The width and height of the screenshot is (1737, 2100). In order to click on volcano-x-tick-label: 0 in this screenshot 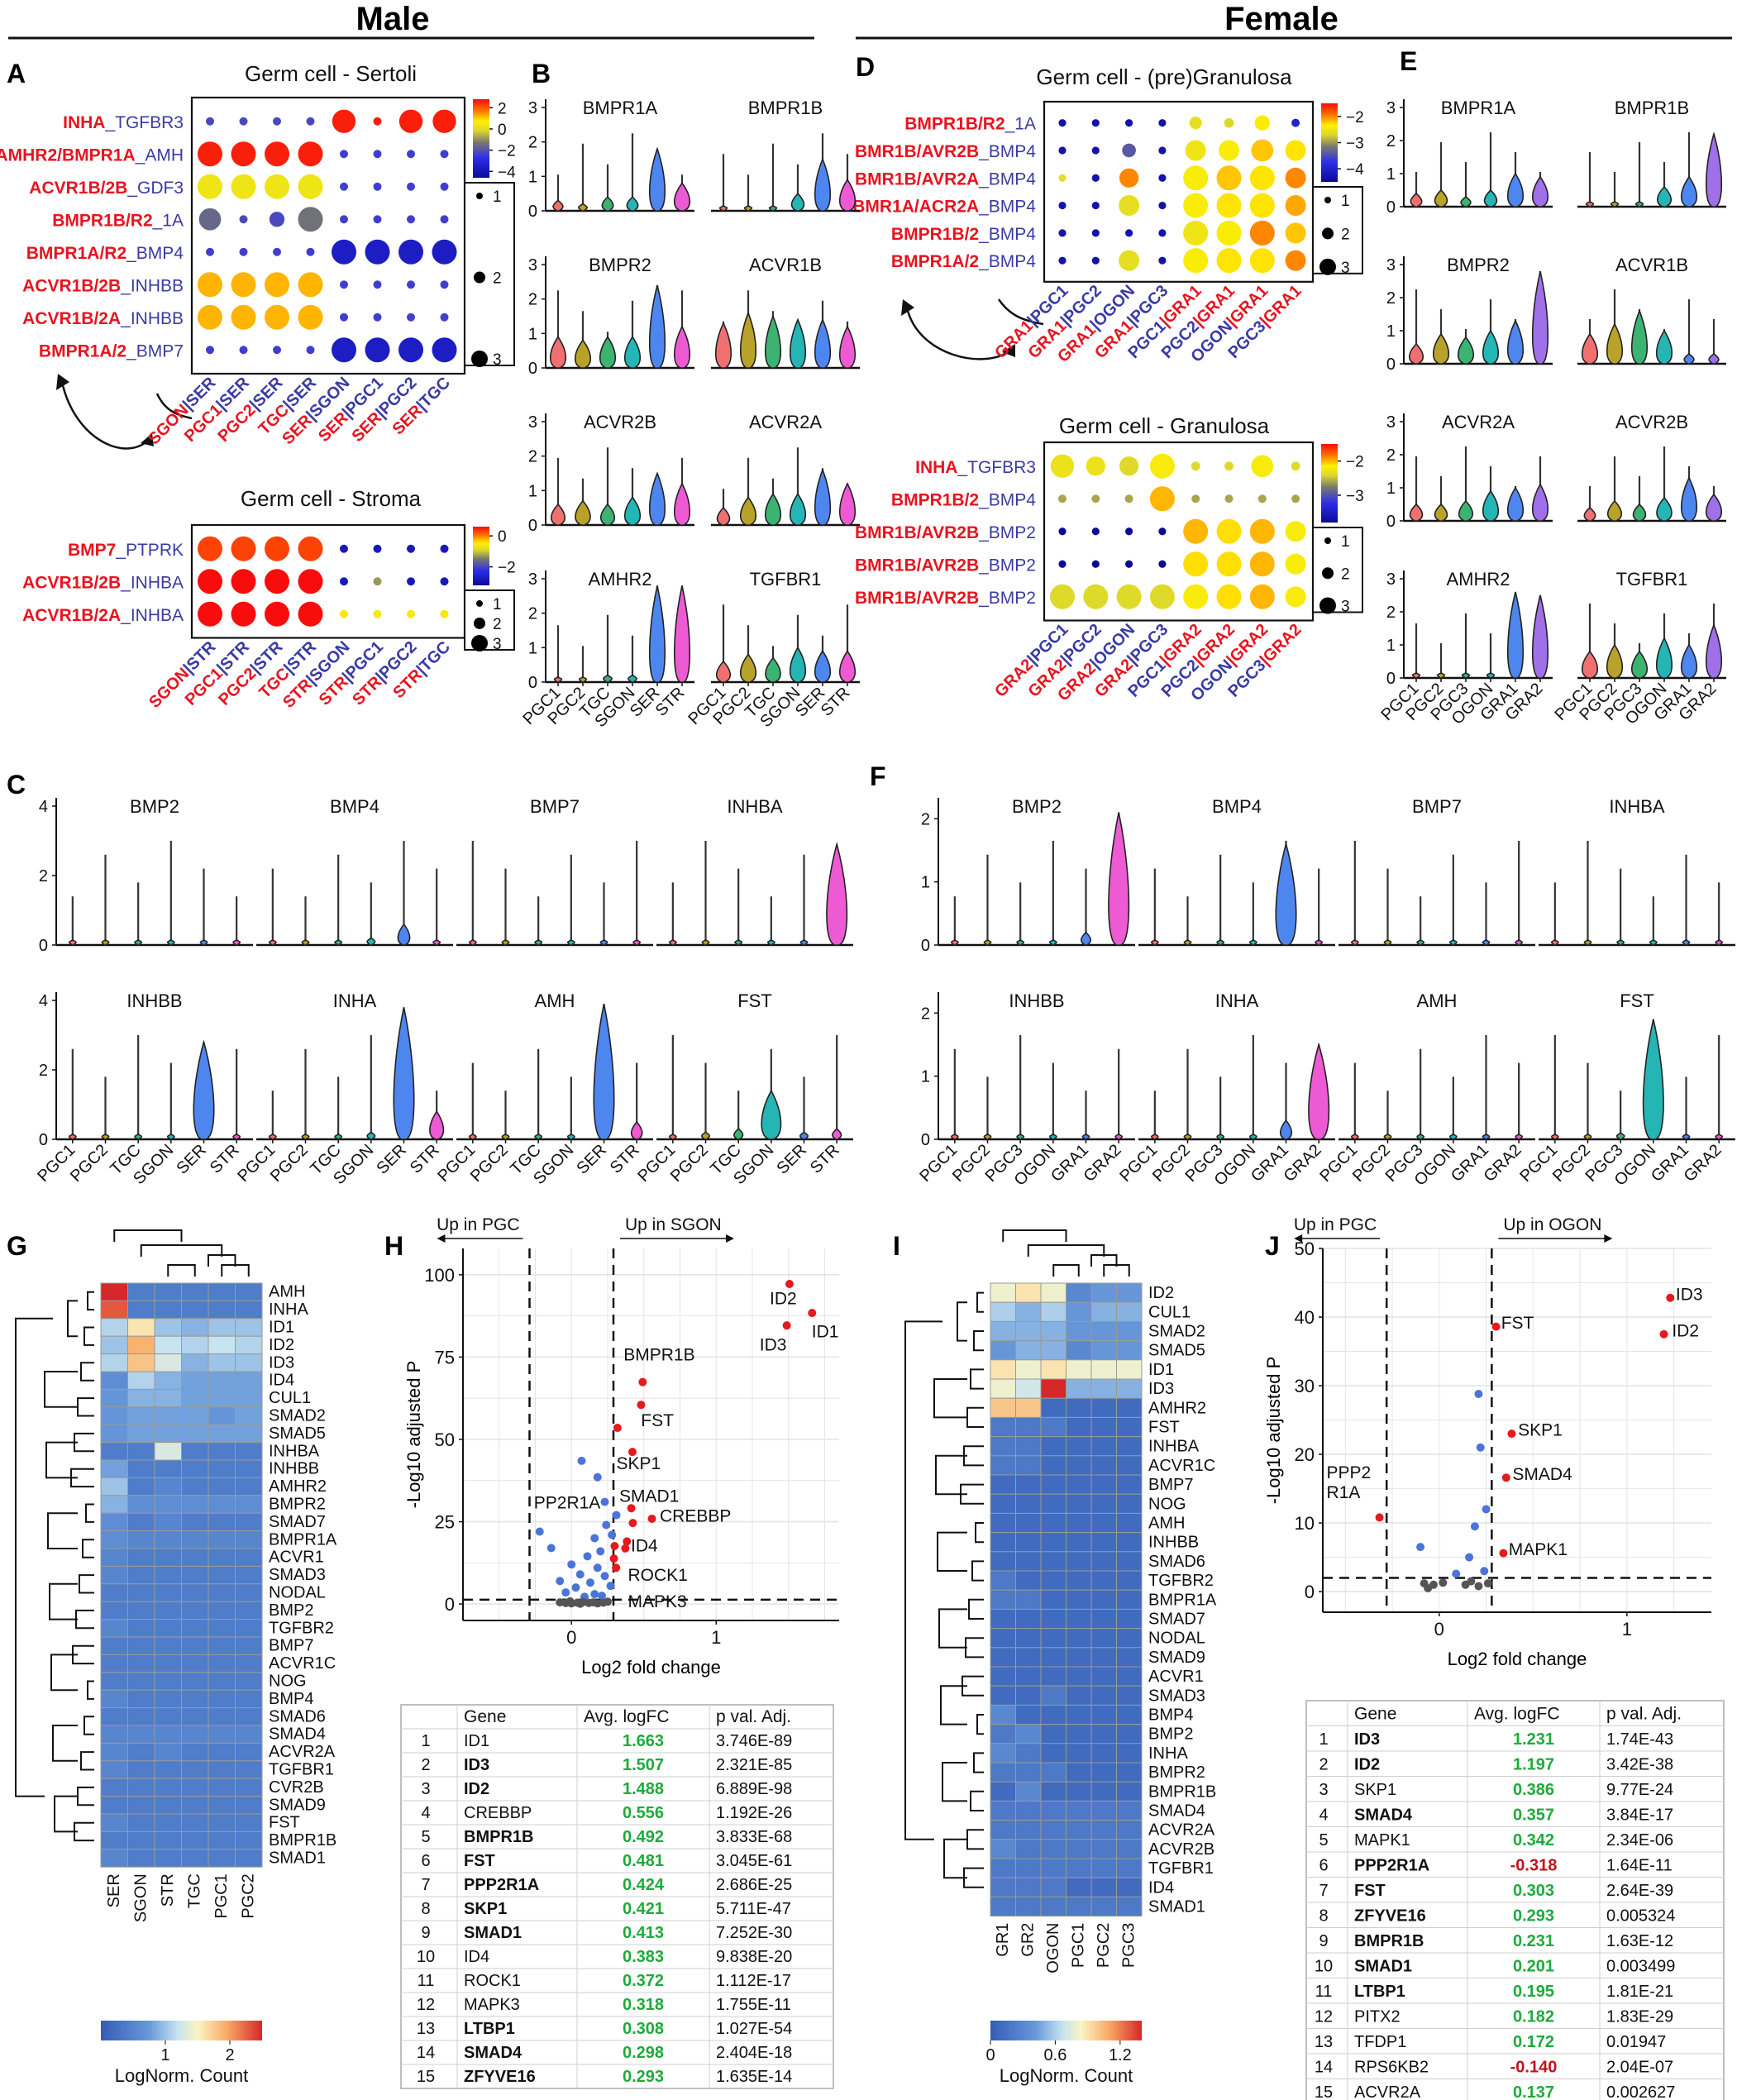, I will do `click(1439, 1629)`.